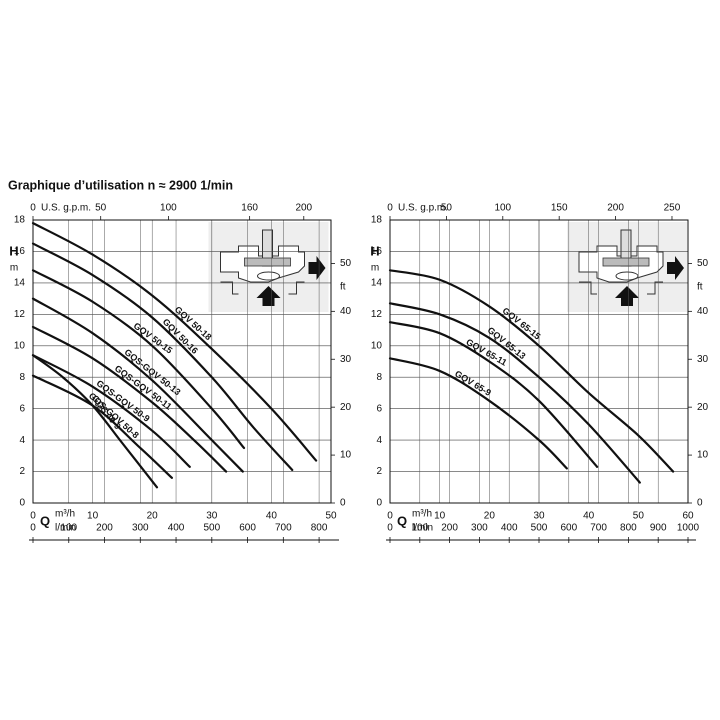 Image resolution: width=720 pixels, height=720 pixels. What do you see at coordinates (559, 208) in the screenshot?
I see `x2-tick-label: 150` at bounding box center [559, 208].